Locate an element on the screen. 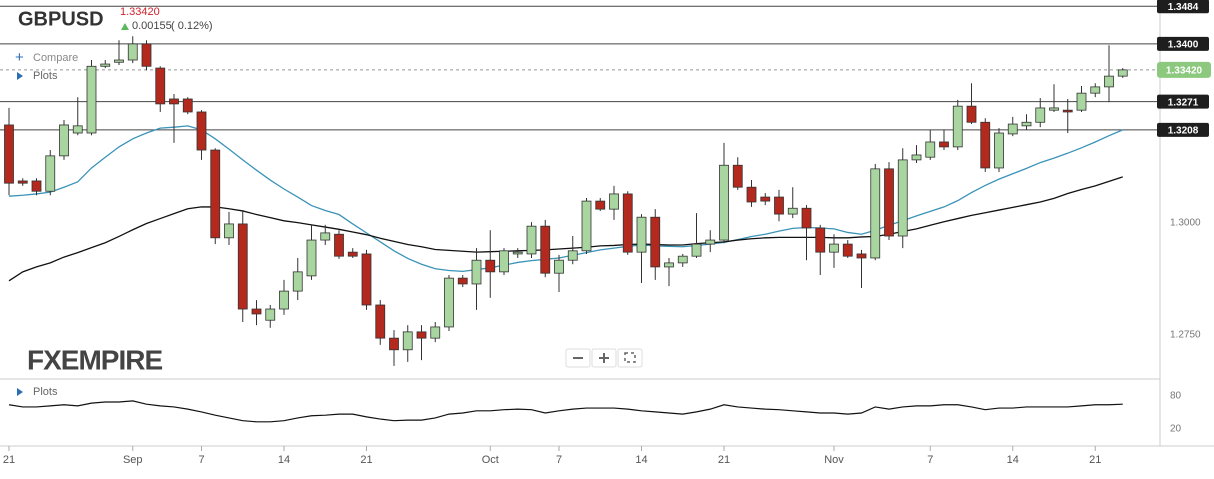  logo: FXEMPIRE is located at coordinates (94, 359).